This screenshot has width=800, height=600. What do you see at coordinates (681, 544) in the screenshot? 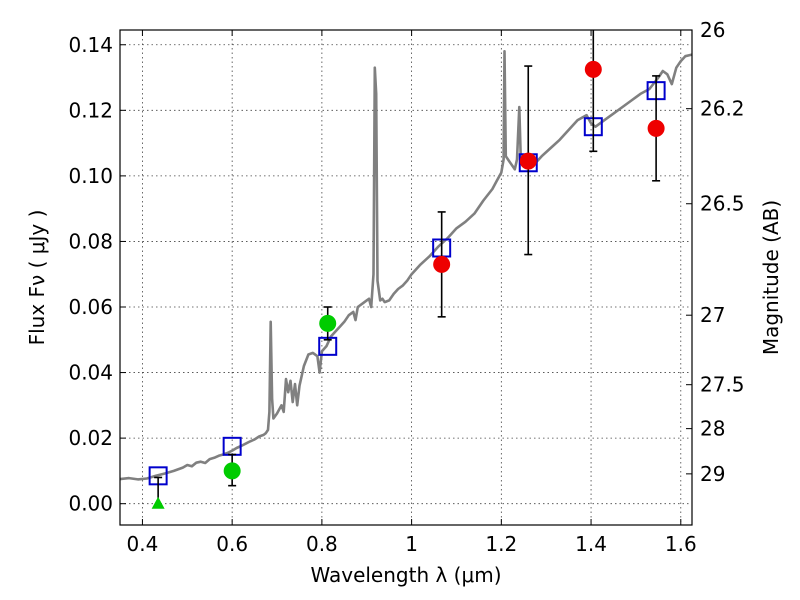
I see `x-tick-label: 1.6` at bounding box center [681, 544].